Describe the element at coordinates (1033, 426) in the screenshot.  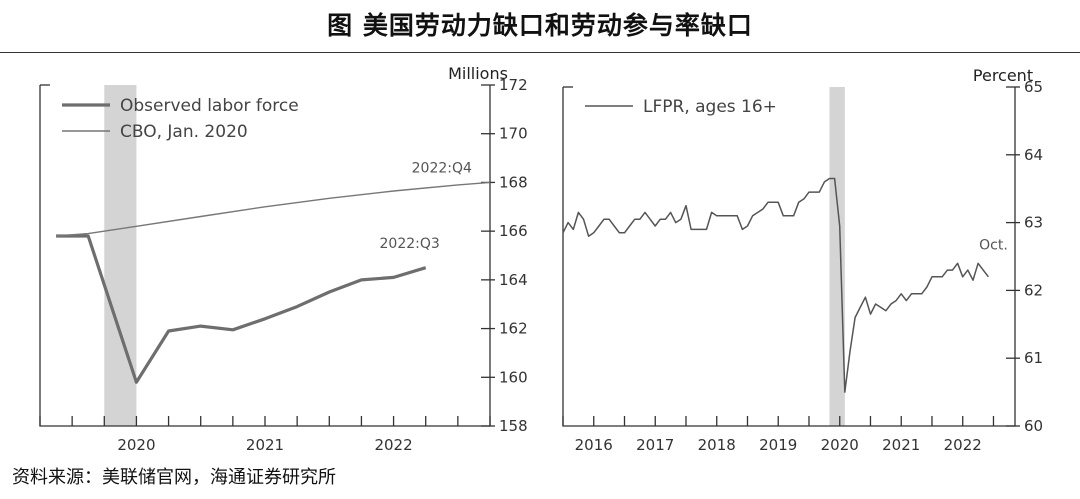
I see `y-tick-label: 60` at that location.